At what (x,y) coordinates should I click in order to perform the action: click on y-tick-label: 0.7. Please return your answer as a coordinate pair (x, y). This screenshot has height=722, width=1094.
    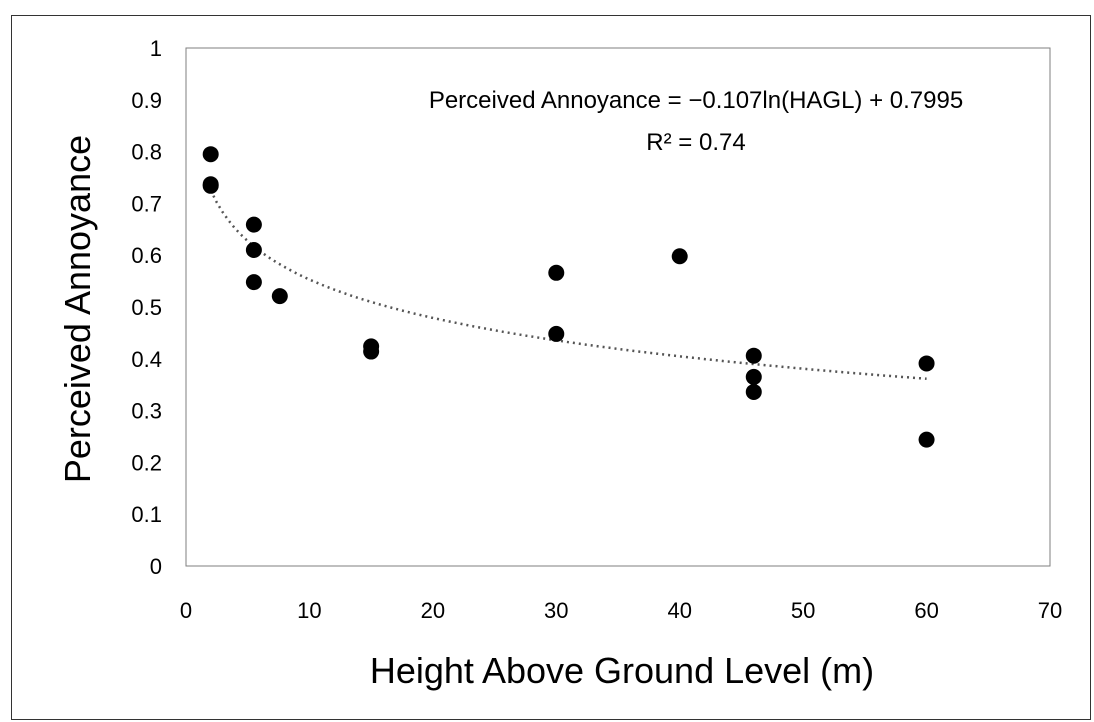
    Looking at the image, I should click on (146, 203).